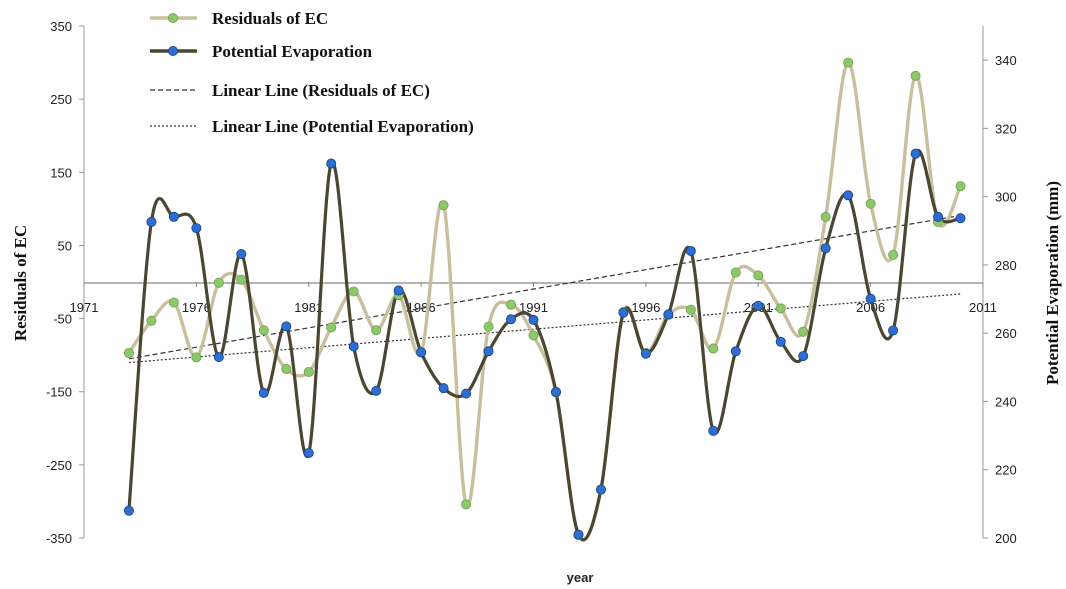  Describe the element at coordinates (1006, 538) in the screenshot. I see `right-tick-label: 200` at that location.